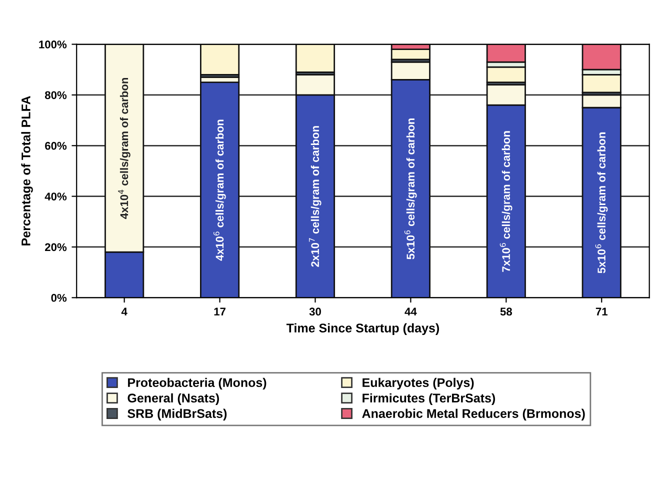 The width and height of the screenshot is (666, 492). Describe the element at coordinates (473, 414) in the screenshot. I see `legend-label: Anaerobic Metal Reducers (Brmonos)` at that location.